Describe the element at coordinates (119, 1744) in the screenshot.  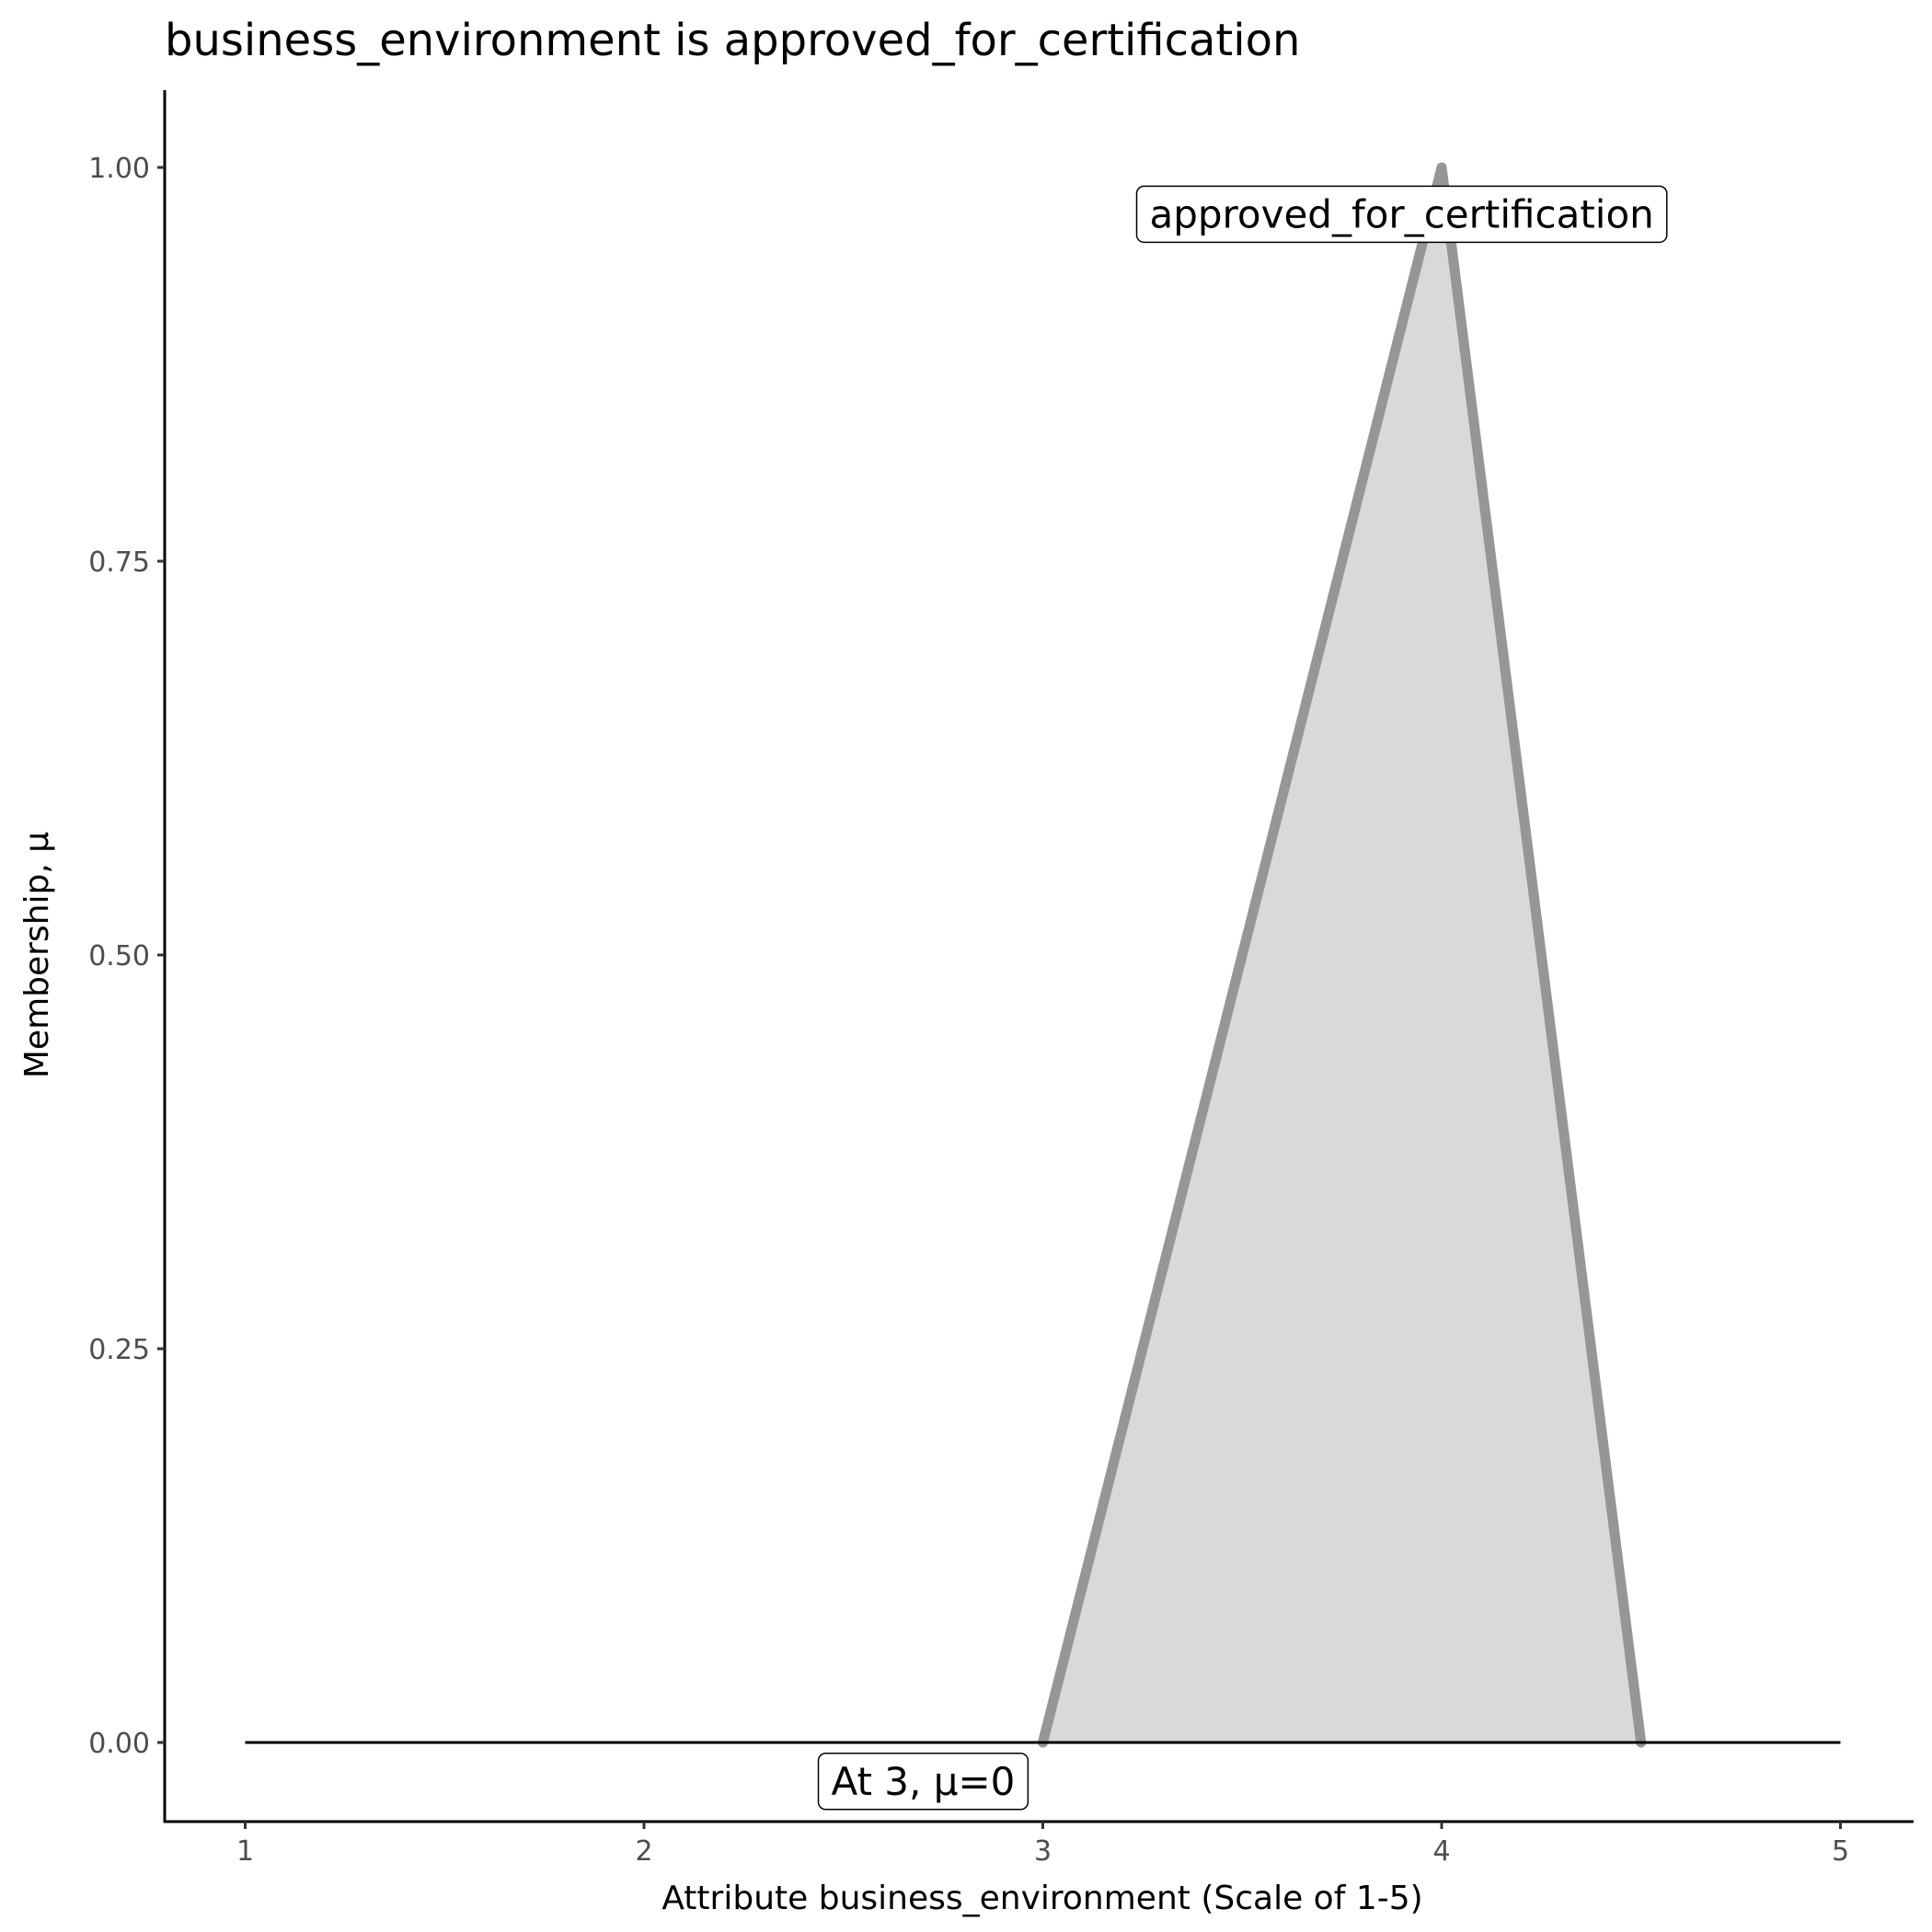
I see `y-tick-label: 0.00` at that location.